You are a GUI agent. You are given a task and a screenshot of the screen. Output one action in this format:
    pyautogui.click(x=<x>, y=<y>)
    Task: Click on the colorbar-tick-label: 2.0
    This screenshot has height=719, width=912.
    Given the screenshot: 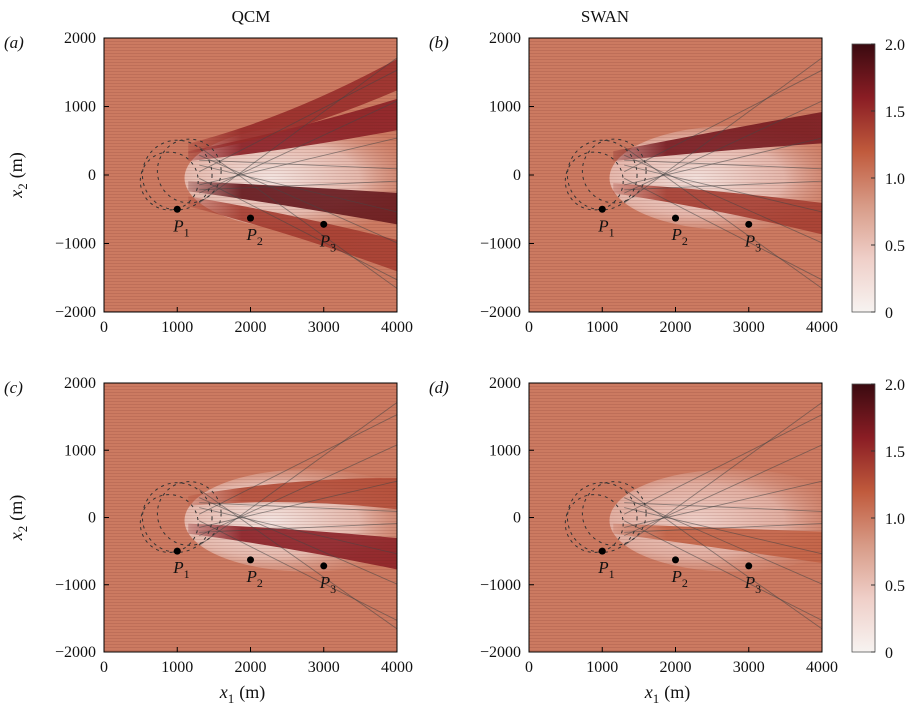 What is the action you would take?
    pyautogui.click(x=895, y=45)
    